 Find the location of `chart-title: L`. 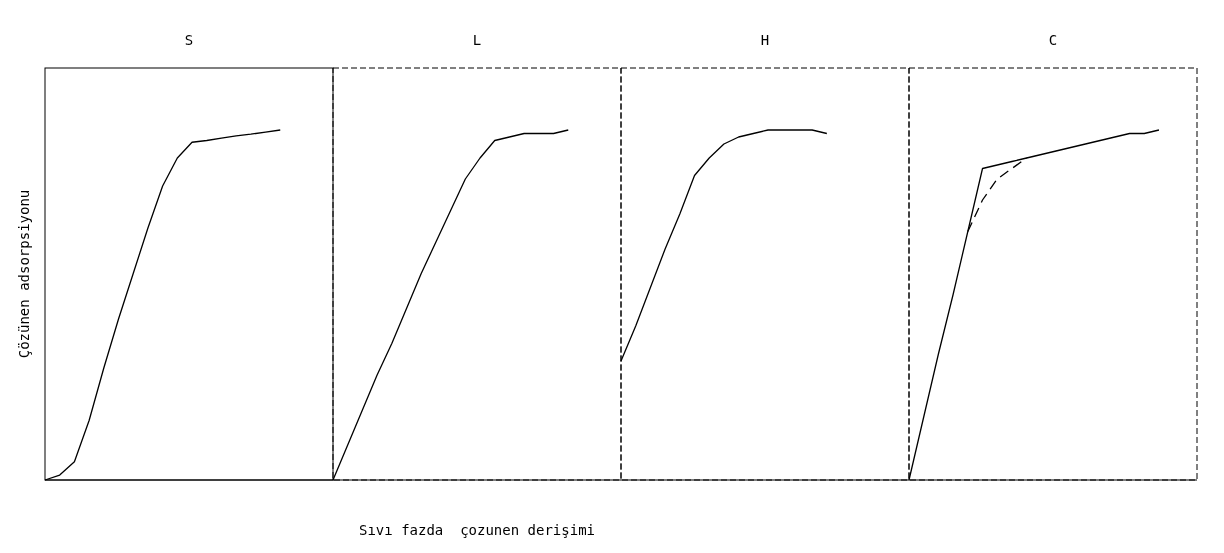

chart-title: L is located at coordinates (477, 40).